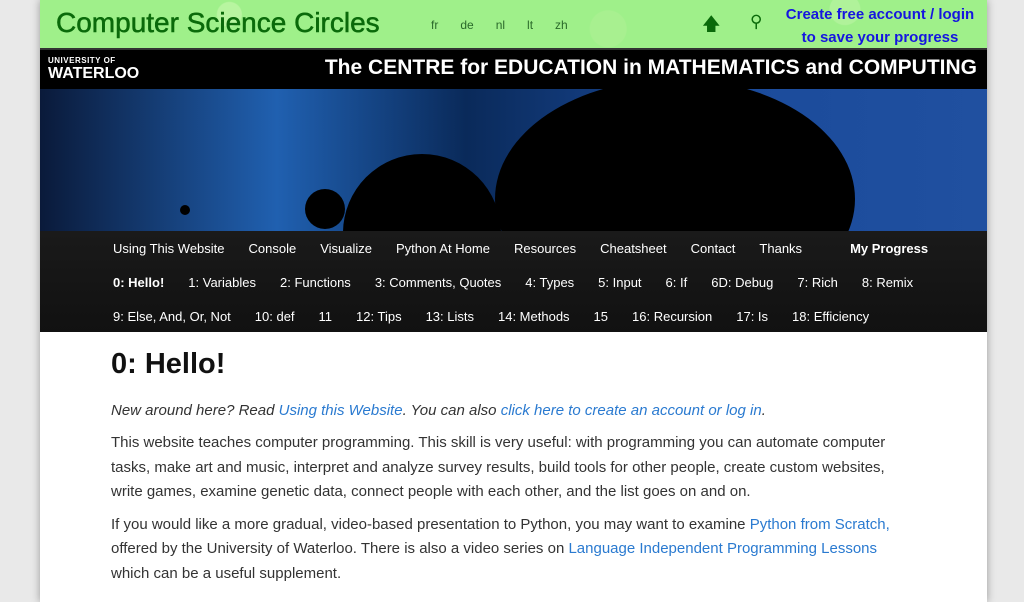  Describe the element at coordinates (781, 248) in the screenshot. I see `nav-link: Thanks` at that location.